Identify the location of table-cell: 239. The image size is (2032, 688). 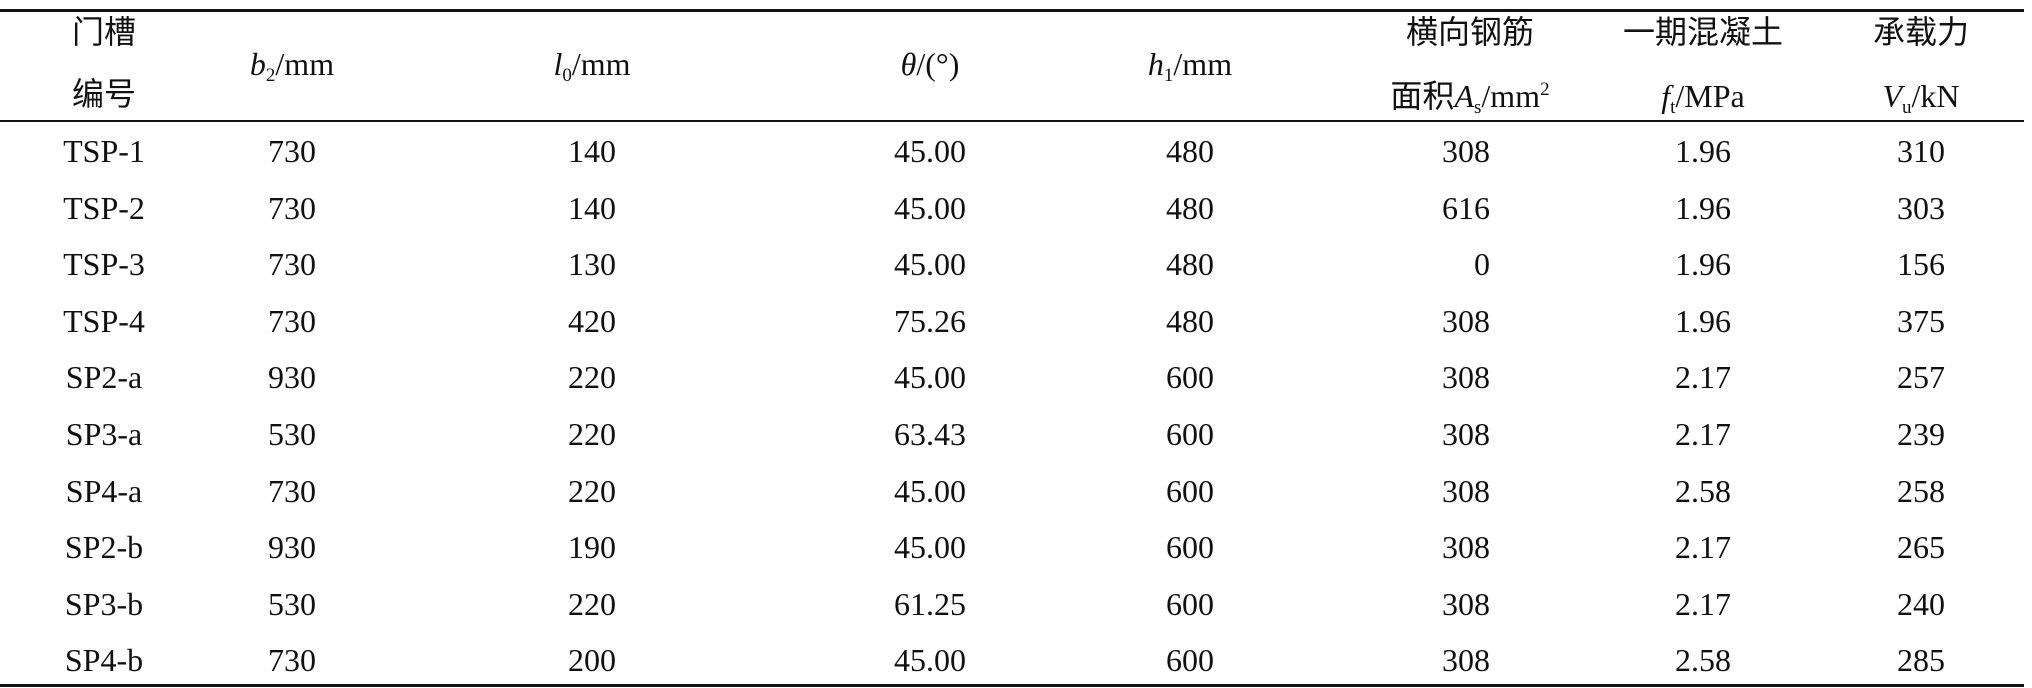
(1921, 434).